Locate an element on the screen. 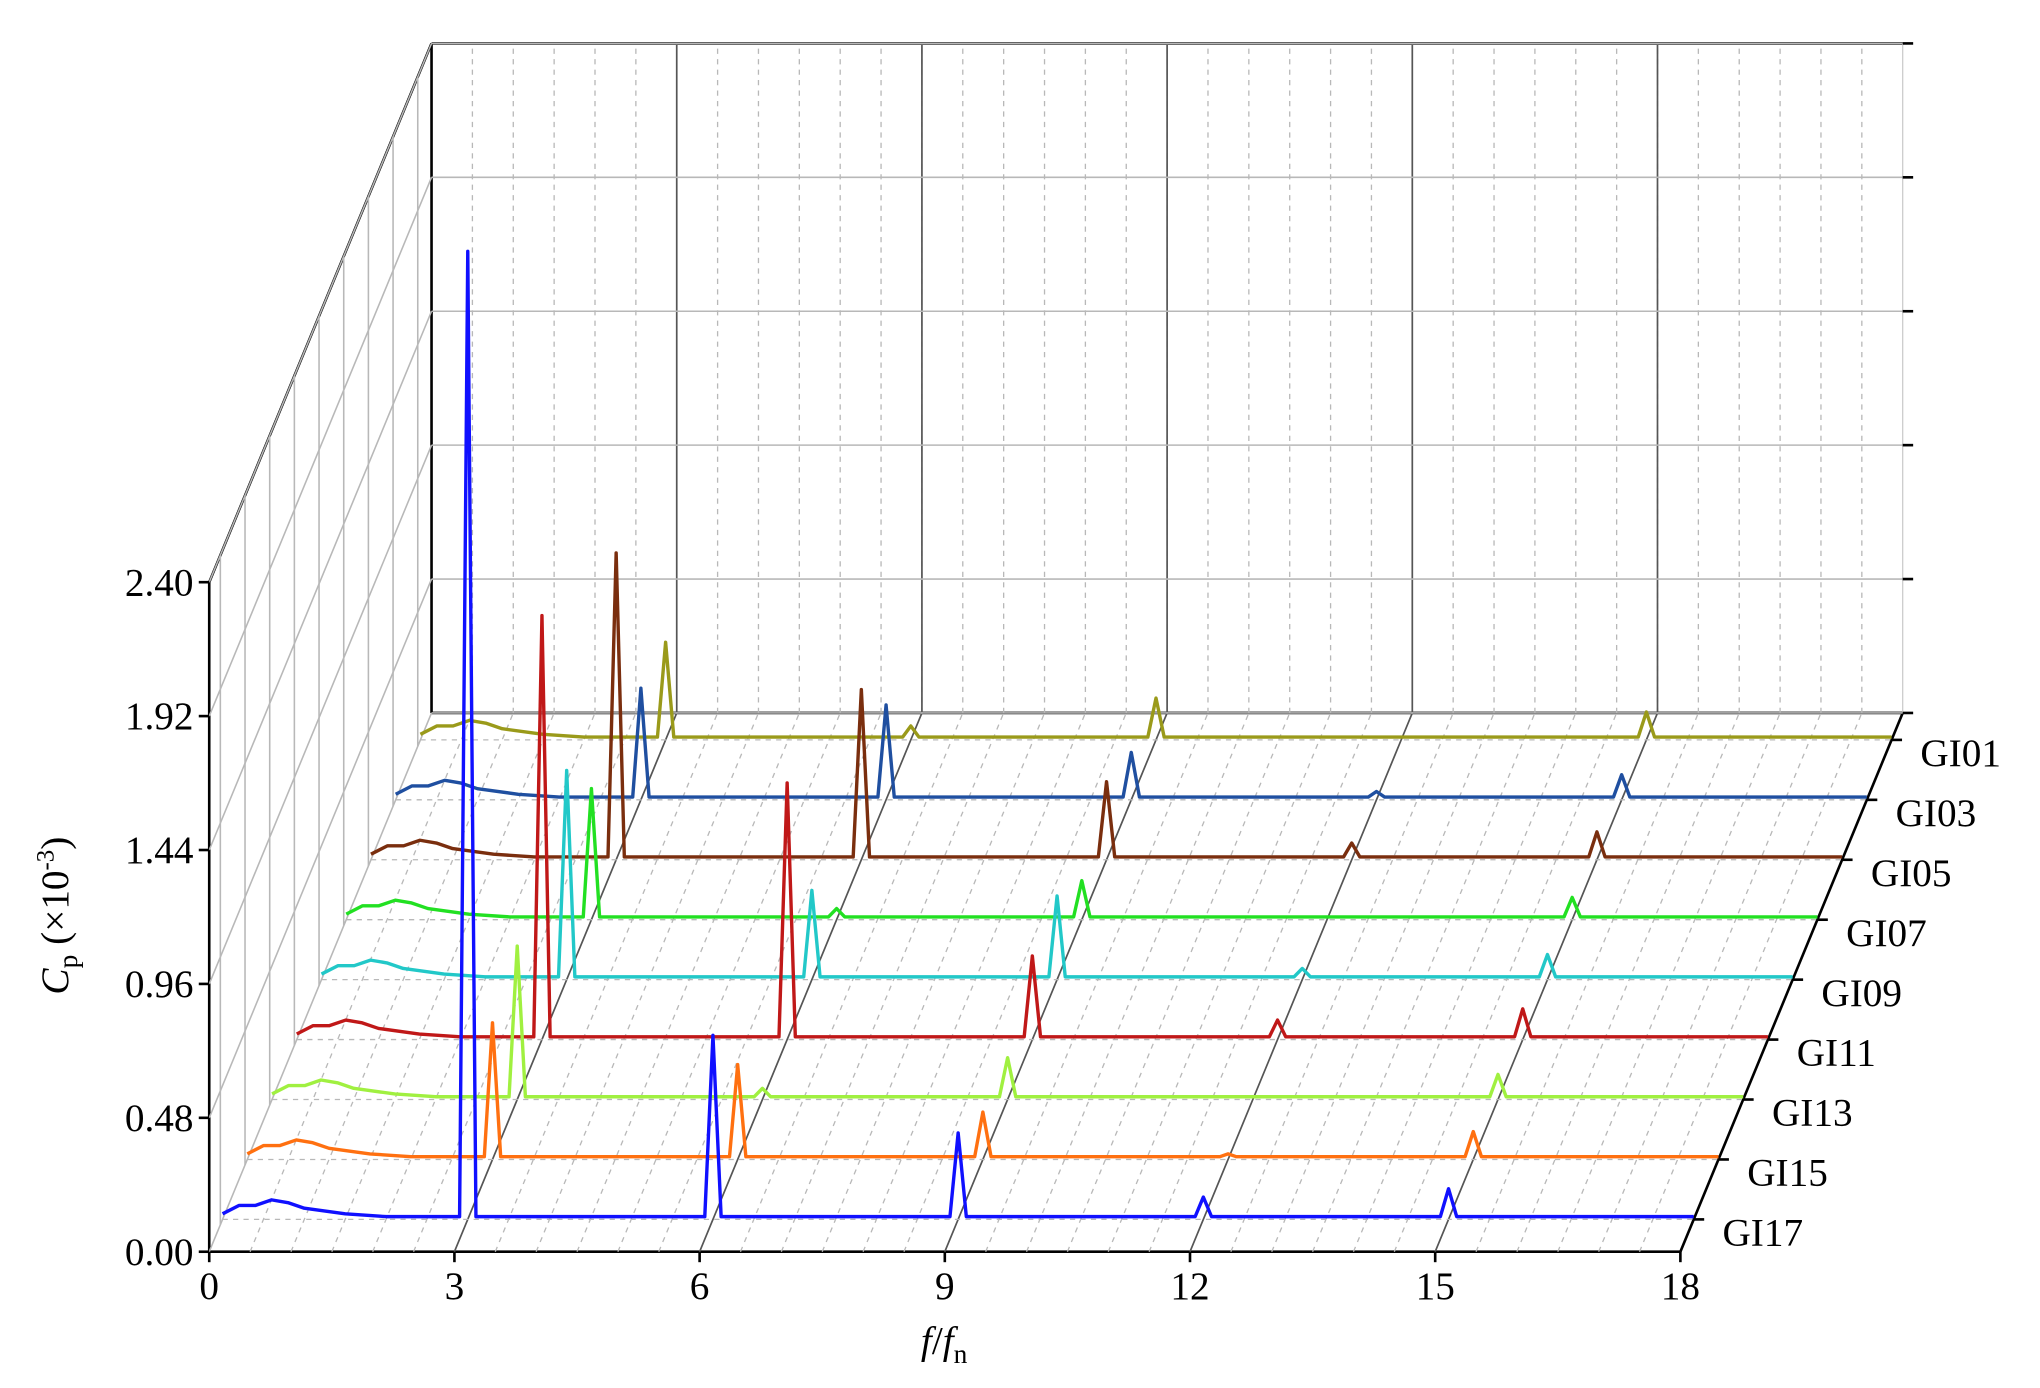 Image resolution: width=2040 pixels, height=1388 pixels. x-tick-label: 6 is located at coordinates (700, 1286).